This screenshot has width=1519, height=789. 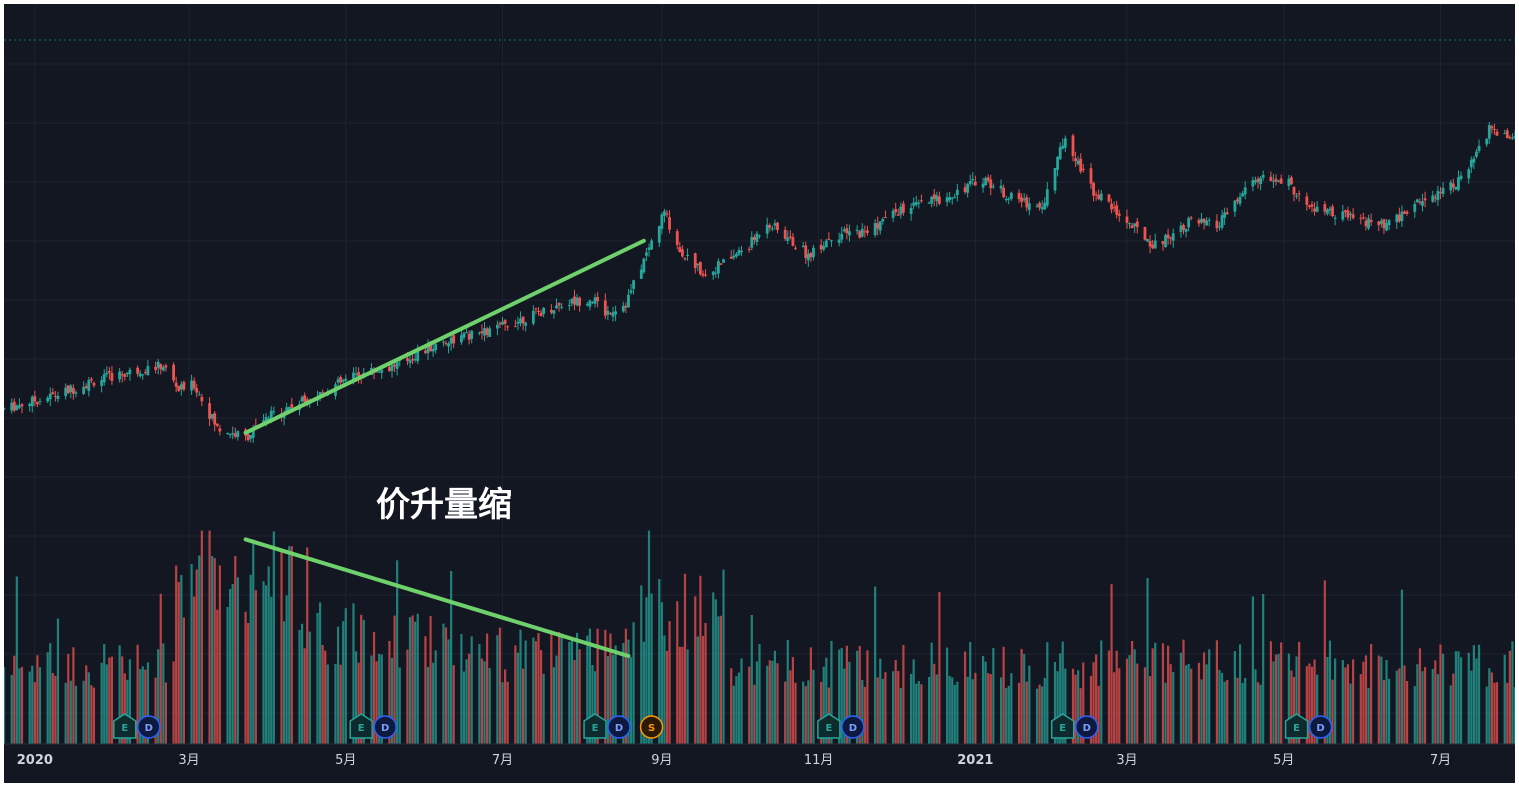 I want to click on trendlines, so click(x=444, y=448).